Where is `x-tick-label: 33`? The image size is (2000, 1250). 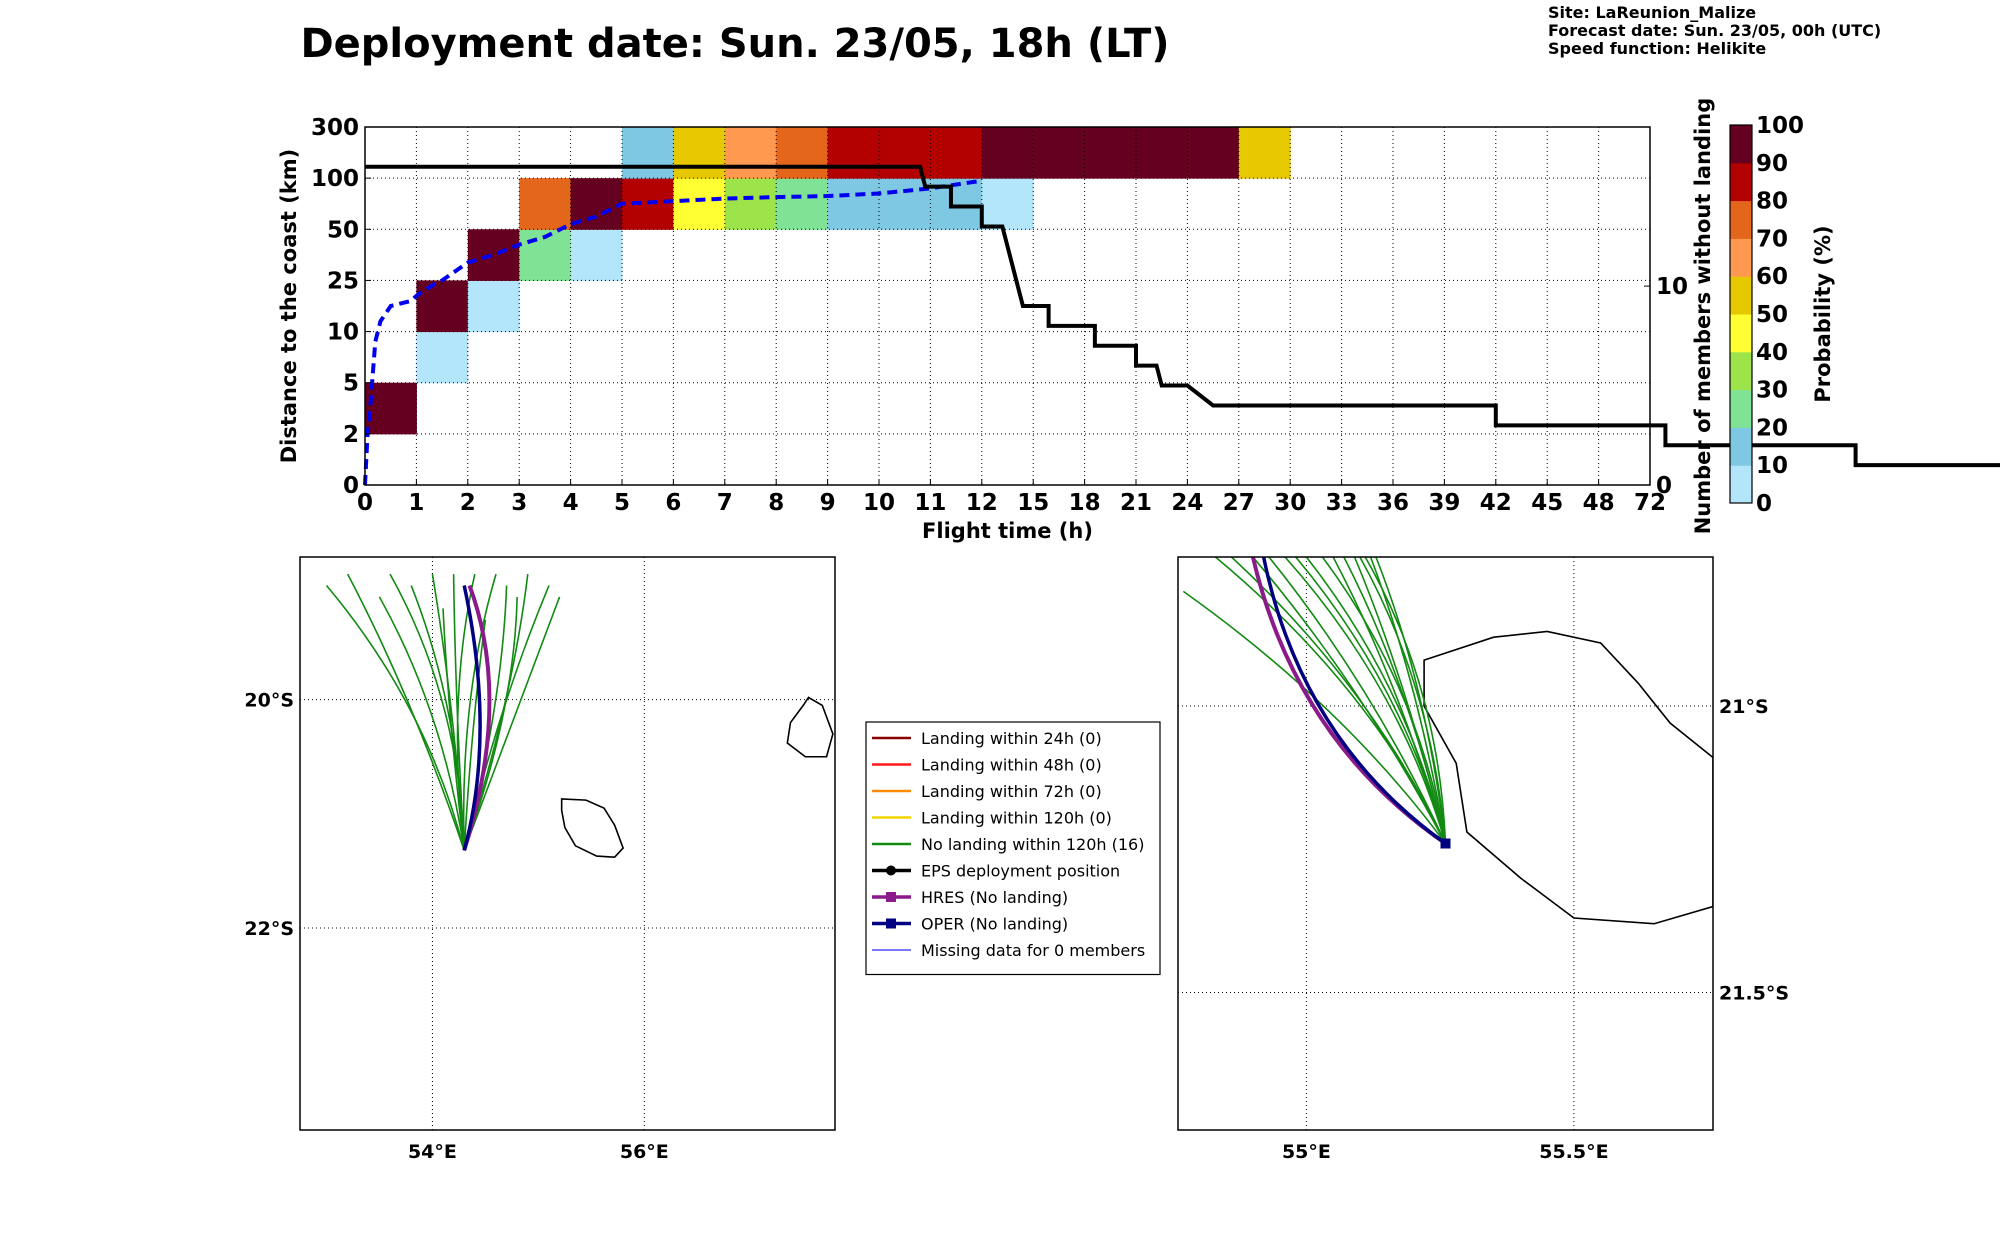
x-tick-label: 33 is located at coordinates (1342, 503).